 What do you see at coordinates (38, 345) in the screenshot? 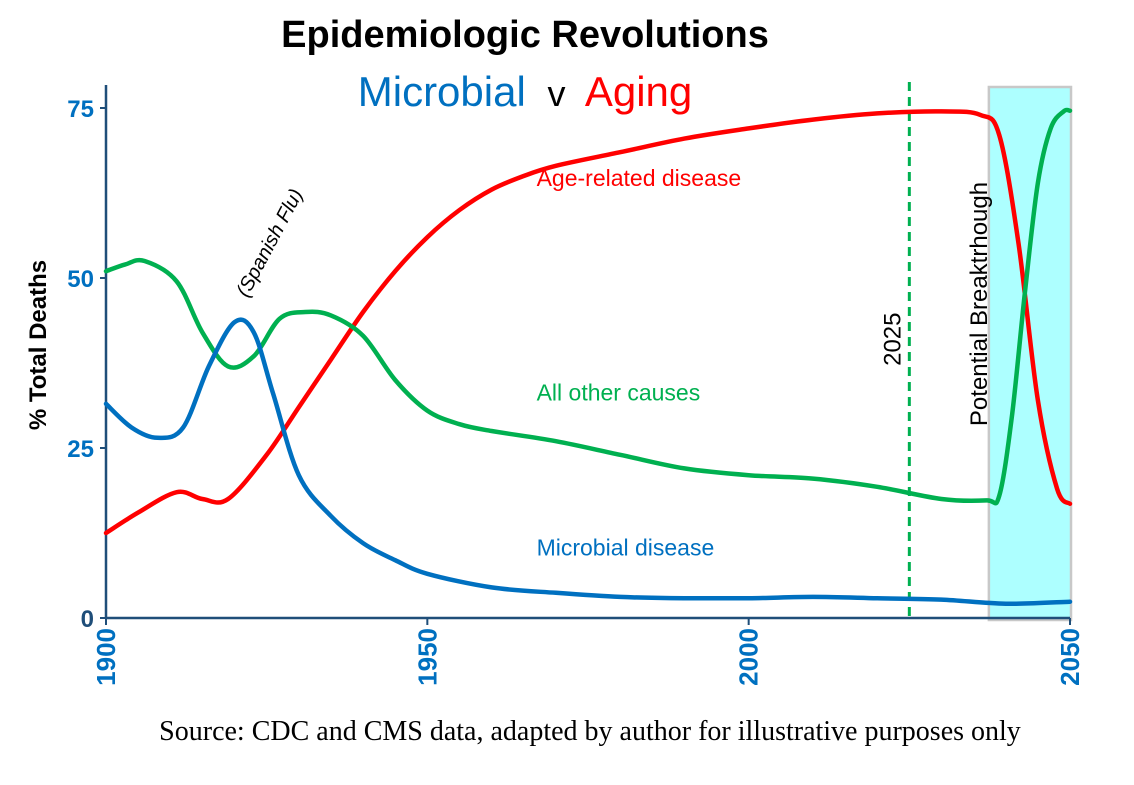
I see `y-axis-label: % Total Deaths` at bounding box center [38, 345].